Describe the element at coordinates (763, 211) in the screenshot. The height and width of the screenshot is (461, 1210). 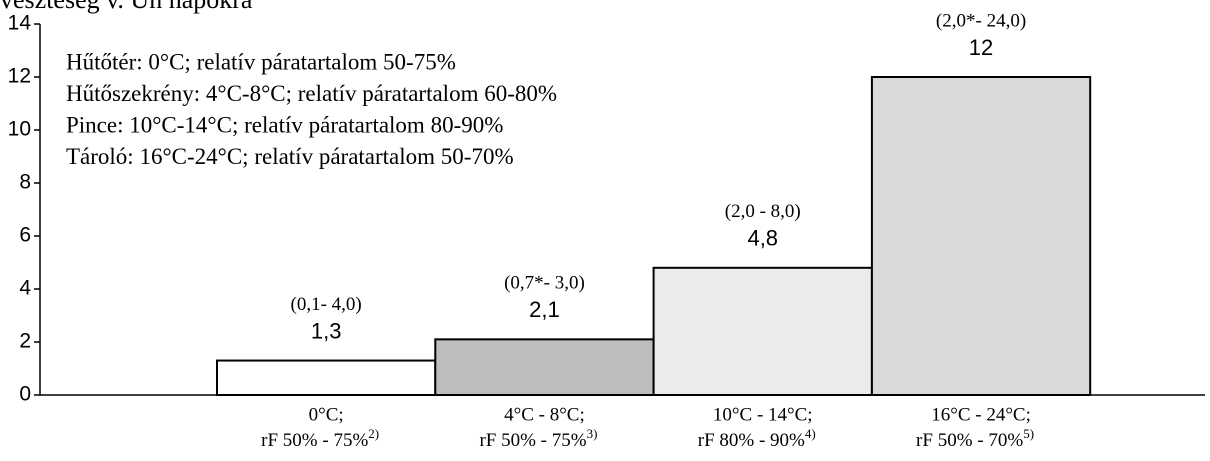
I see `range-label: (2,0 - 8,0)` at that location.